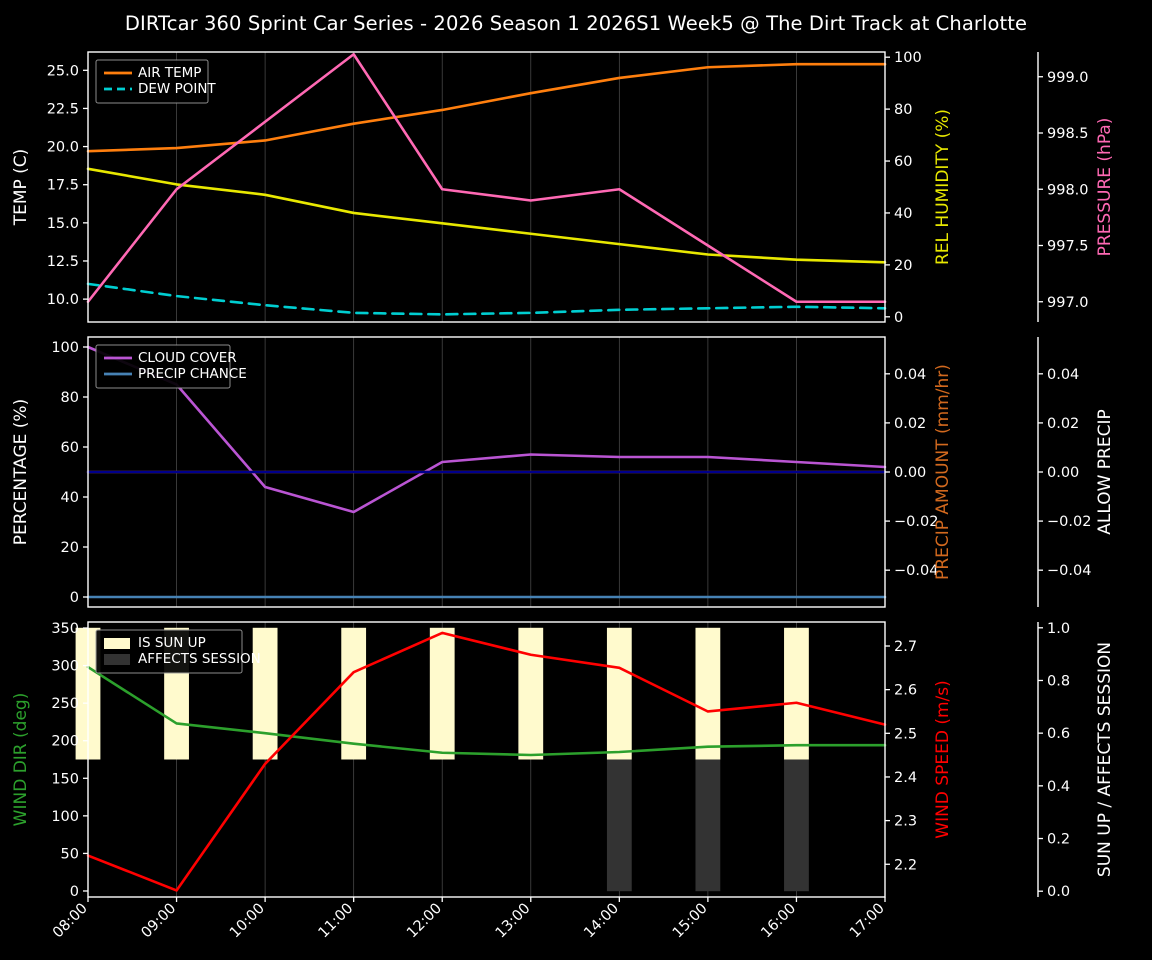 The image size is (1152, 960). I want to click on x-axis-tick-label: 09:00, so click(159, 921).